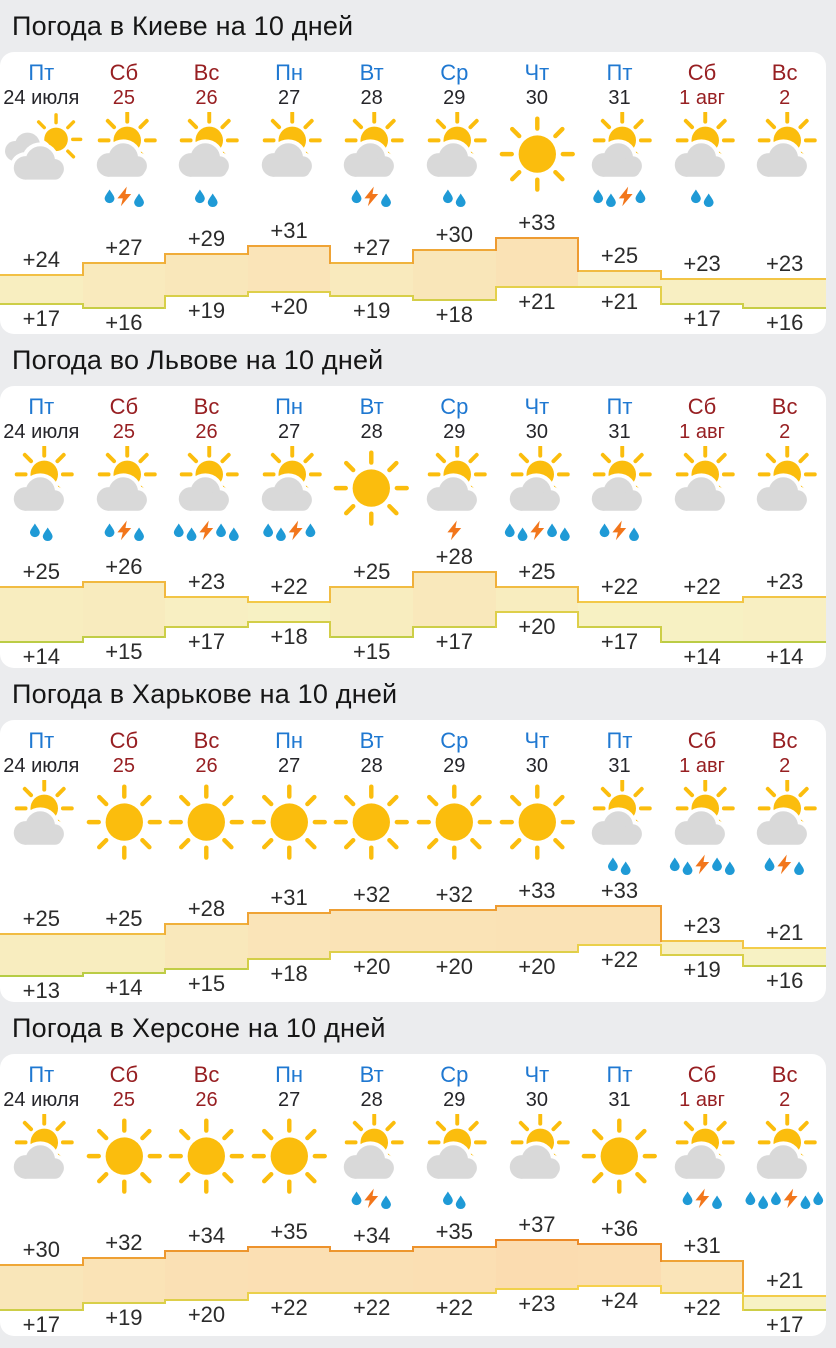 Image resolution: width=836 pixels, height=1348 pixels. I want to click on day-of-week-label: Чт, so click(537, 72).